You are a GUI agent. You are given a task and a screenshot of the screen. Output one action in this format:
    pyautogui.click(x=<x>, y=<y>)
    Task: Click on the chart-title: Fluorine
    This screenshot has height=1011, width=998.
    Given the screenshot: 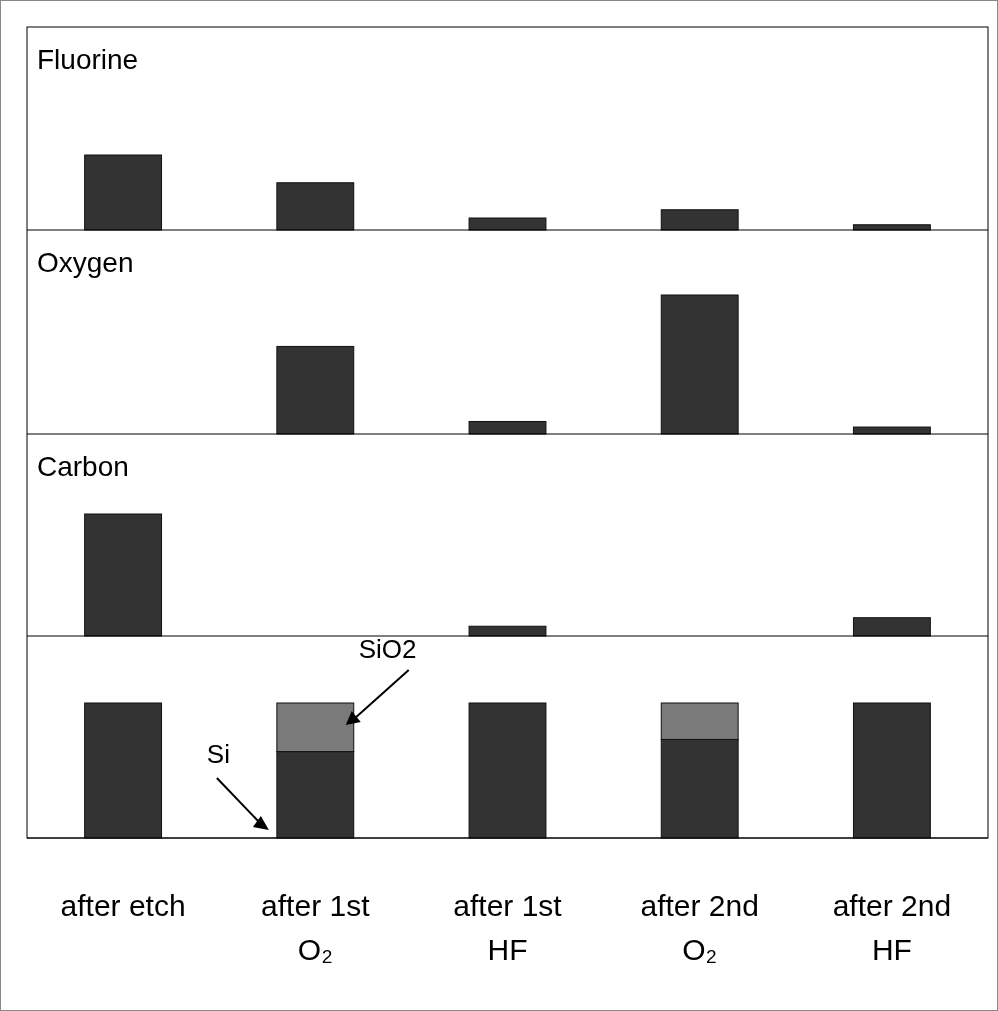 What is the action you would take?
    pyautogui.click(x=88, y=59)
    